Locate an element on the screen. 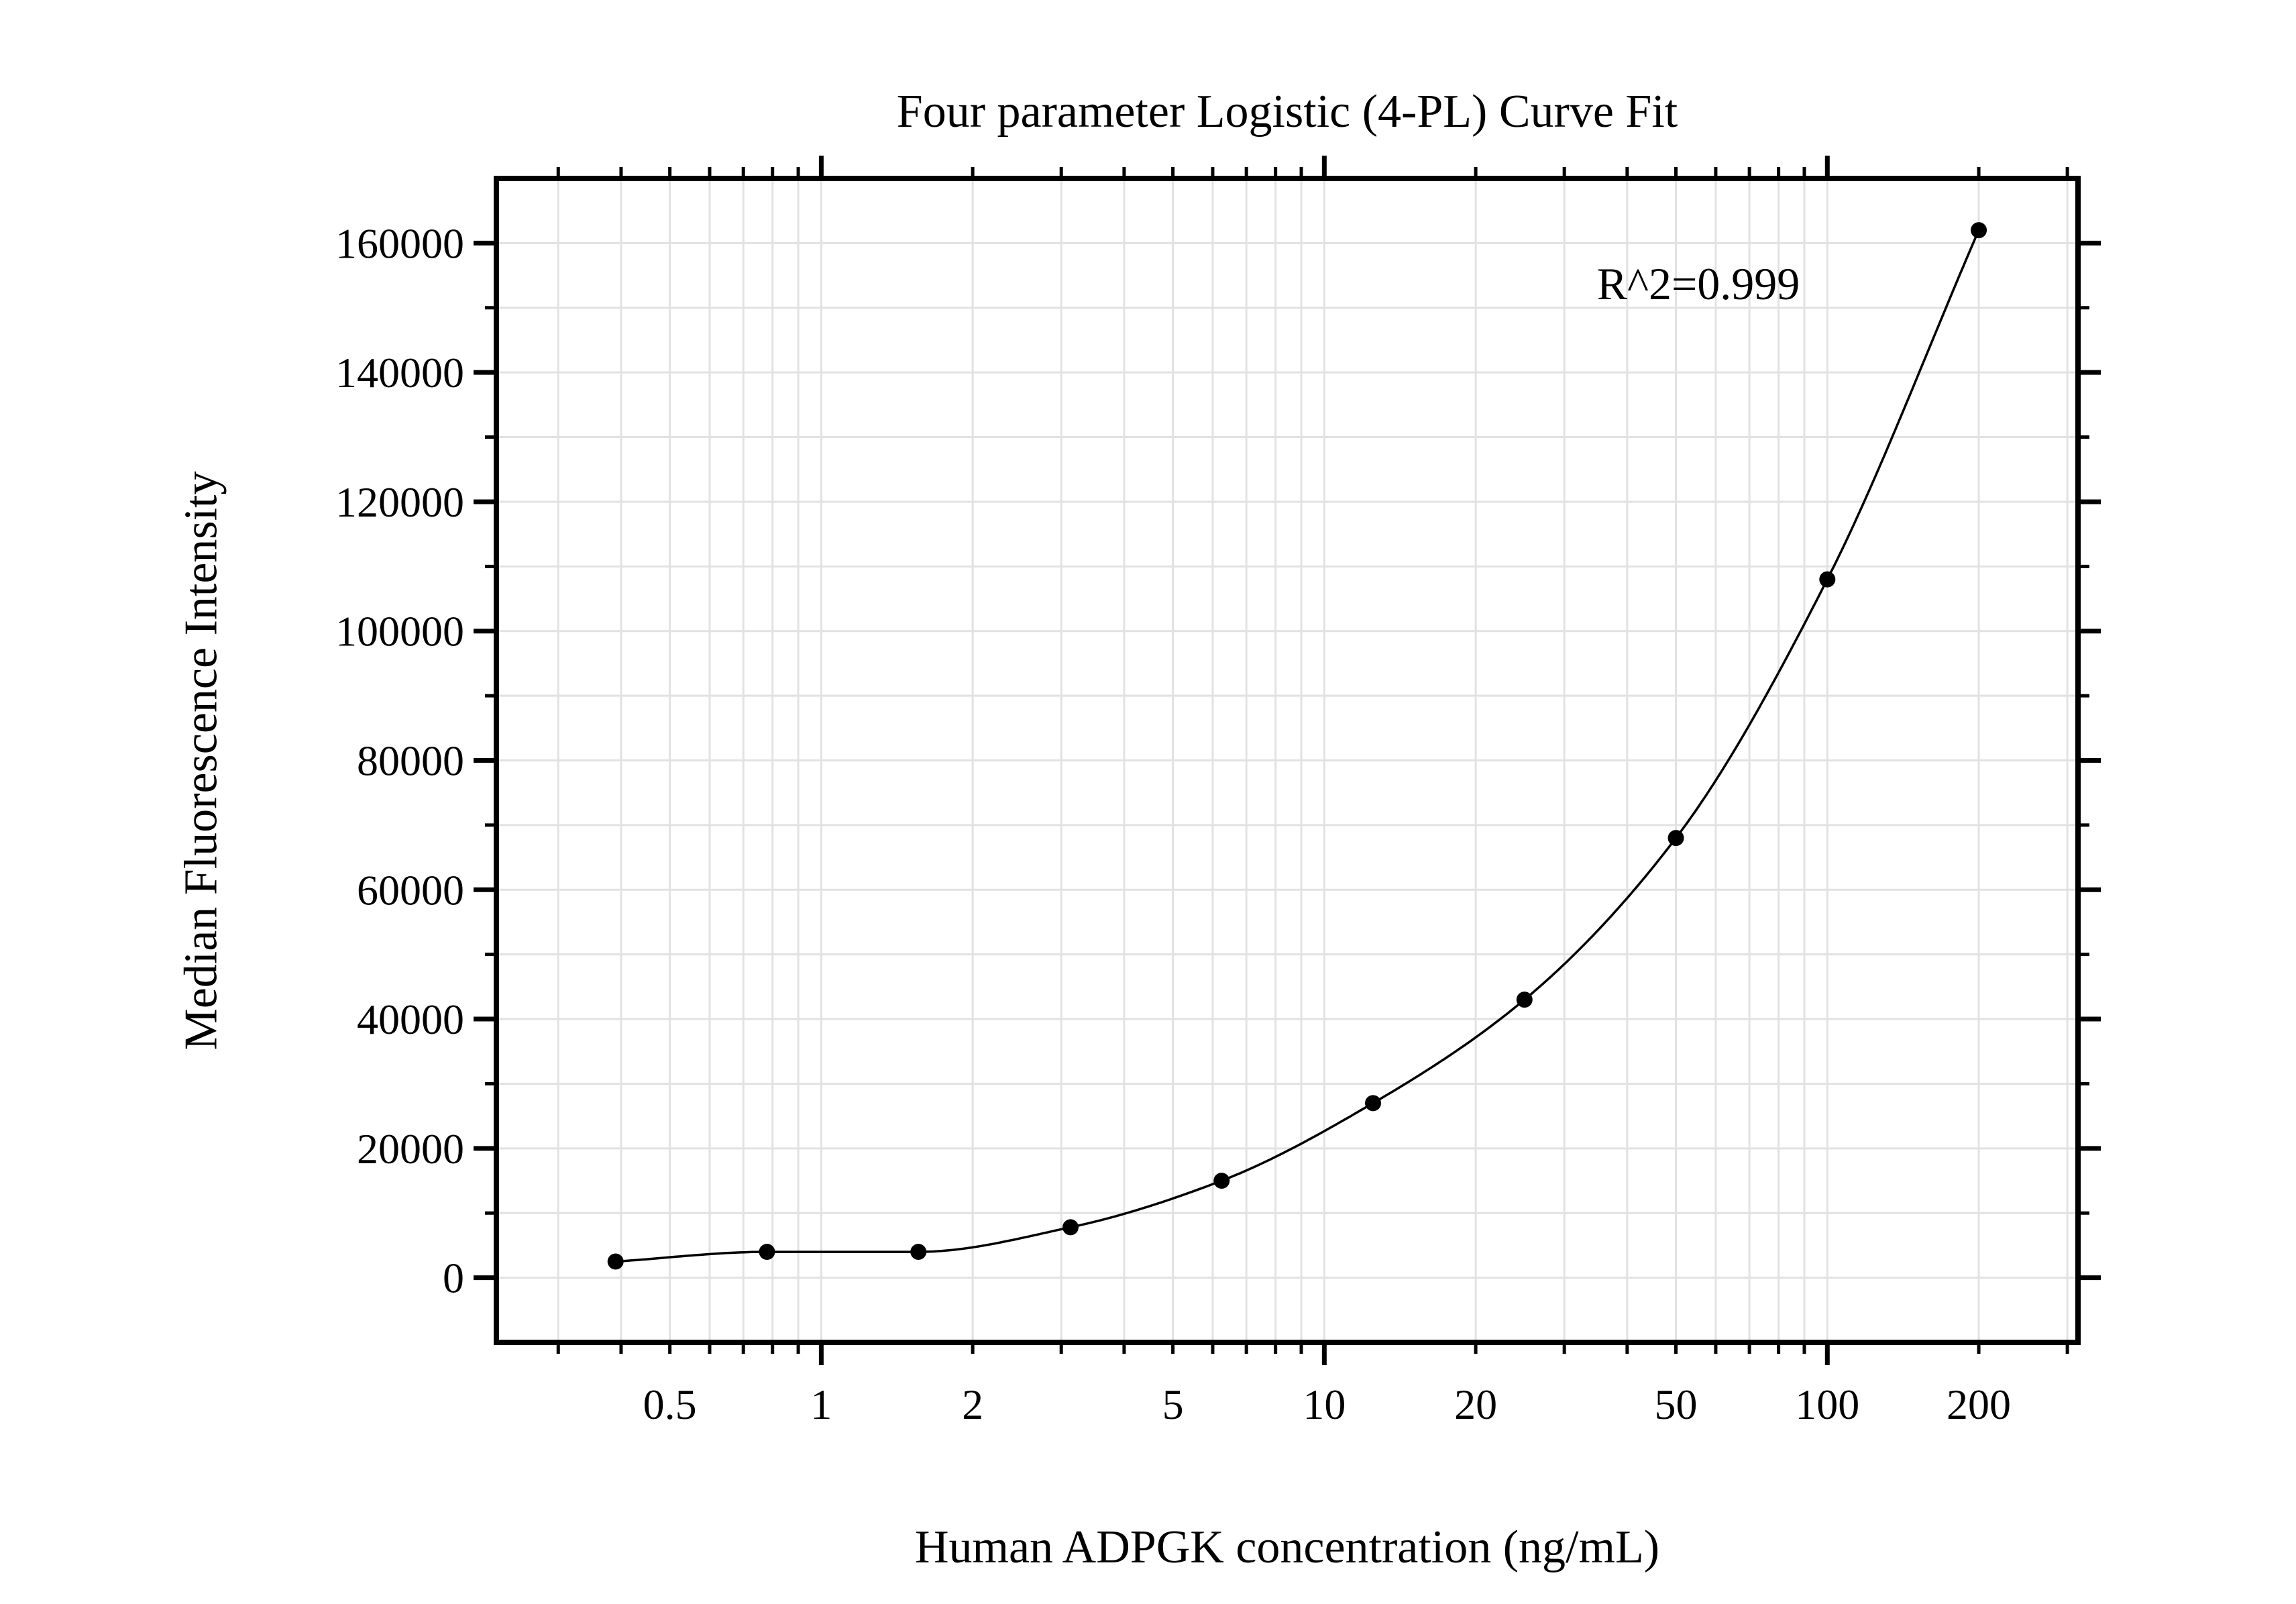  y-tick-label: 40000 is located at coordinates (410, 1020).